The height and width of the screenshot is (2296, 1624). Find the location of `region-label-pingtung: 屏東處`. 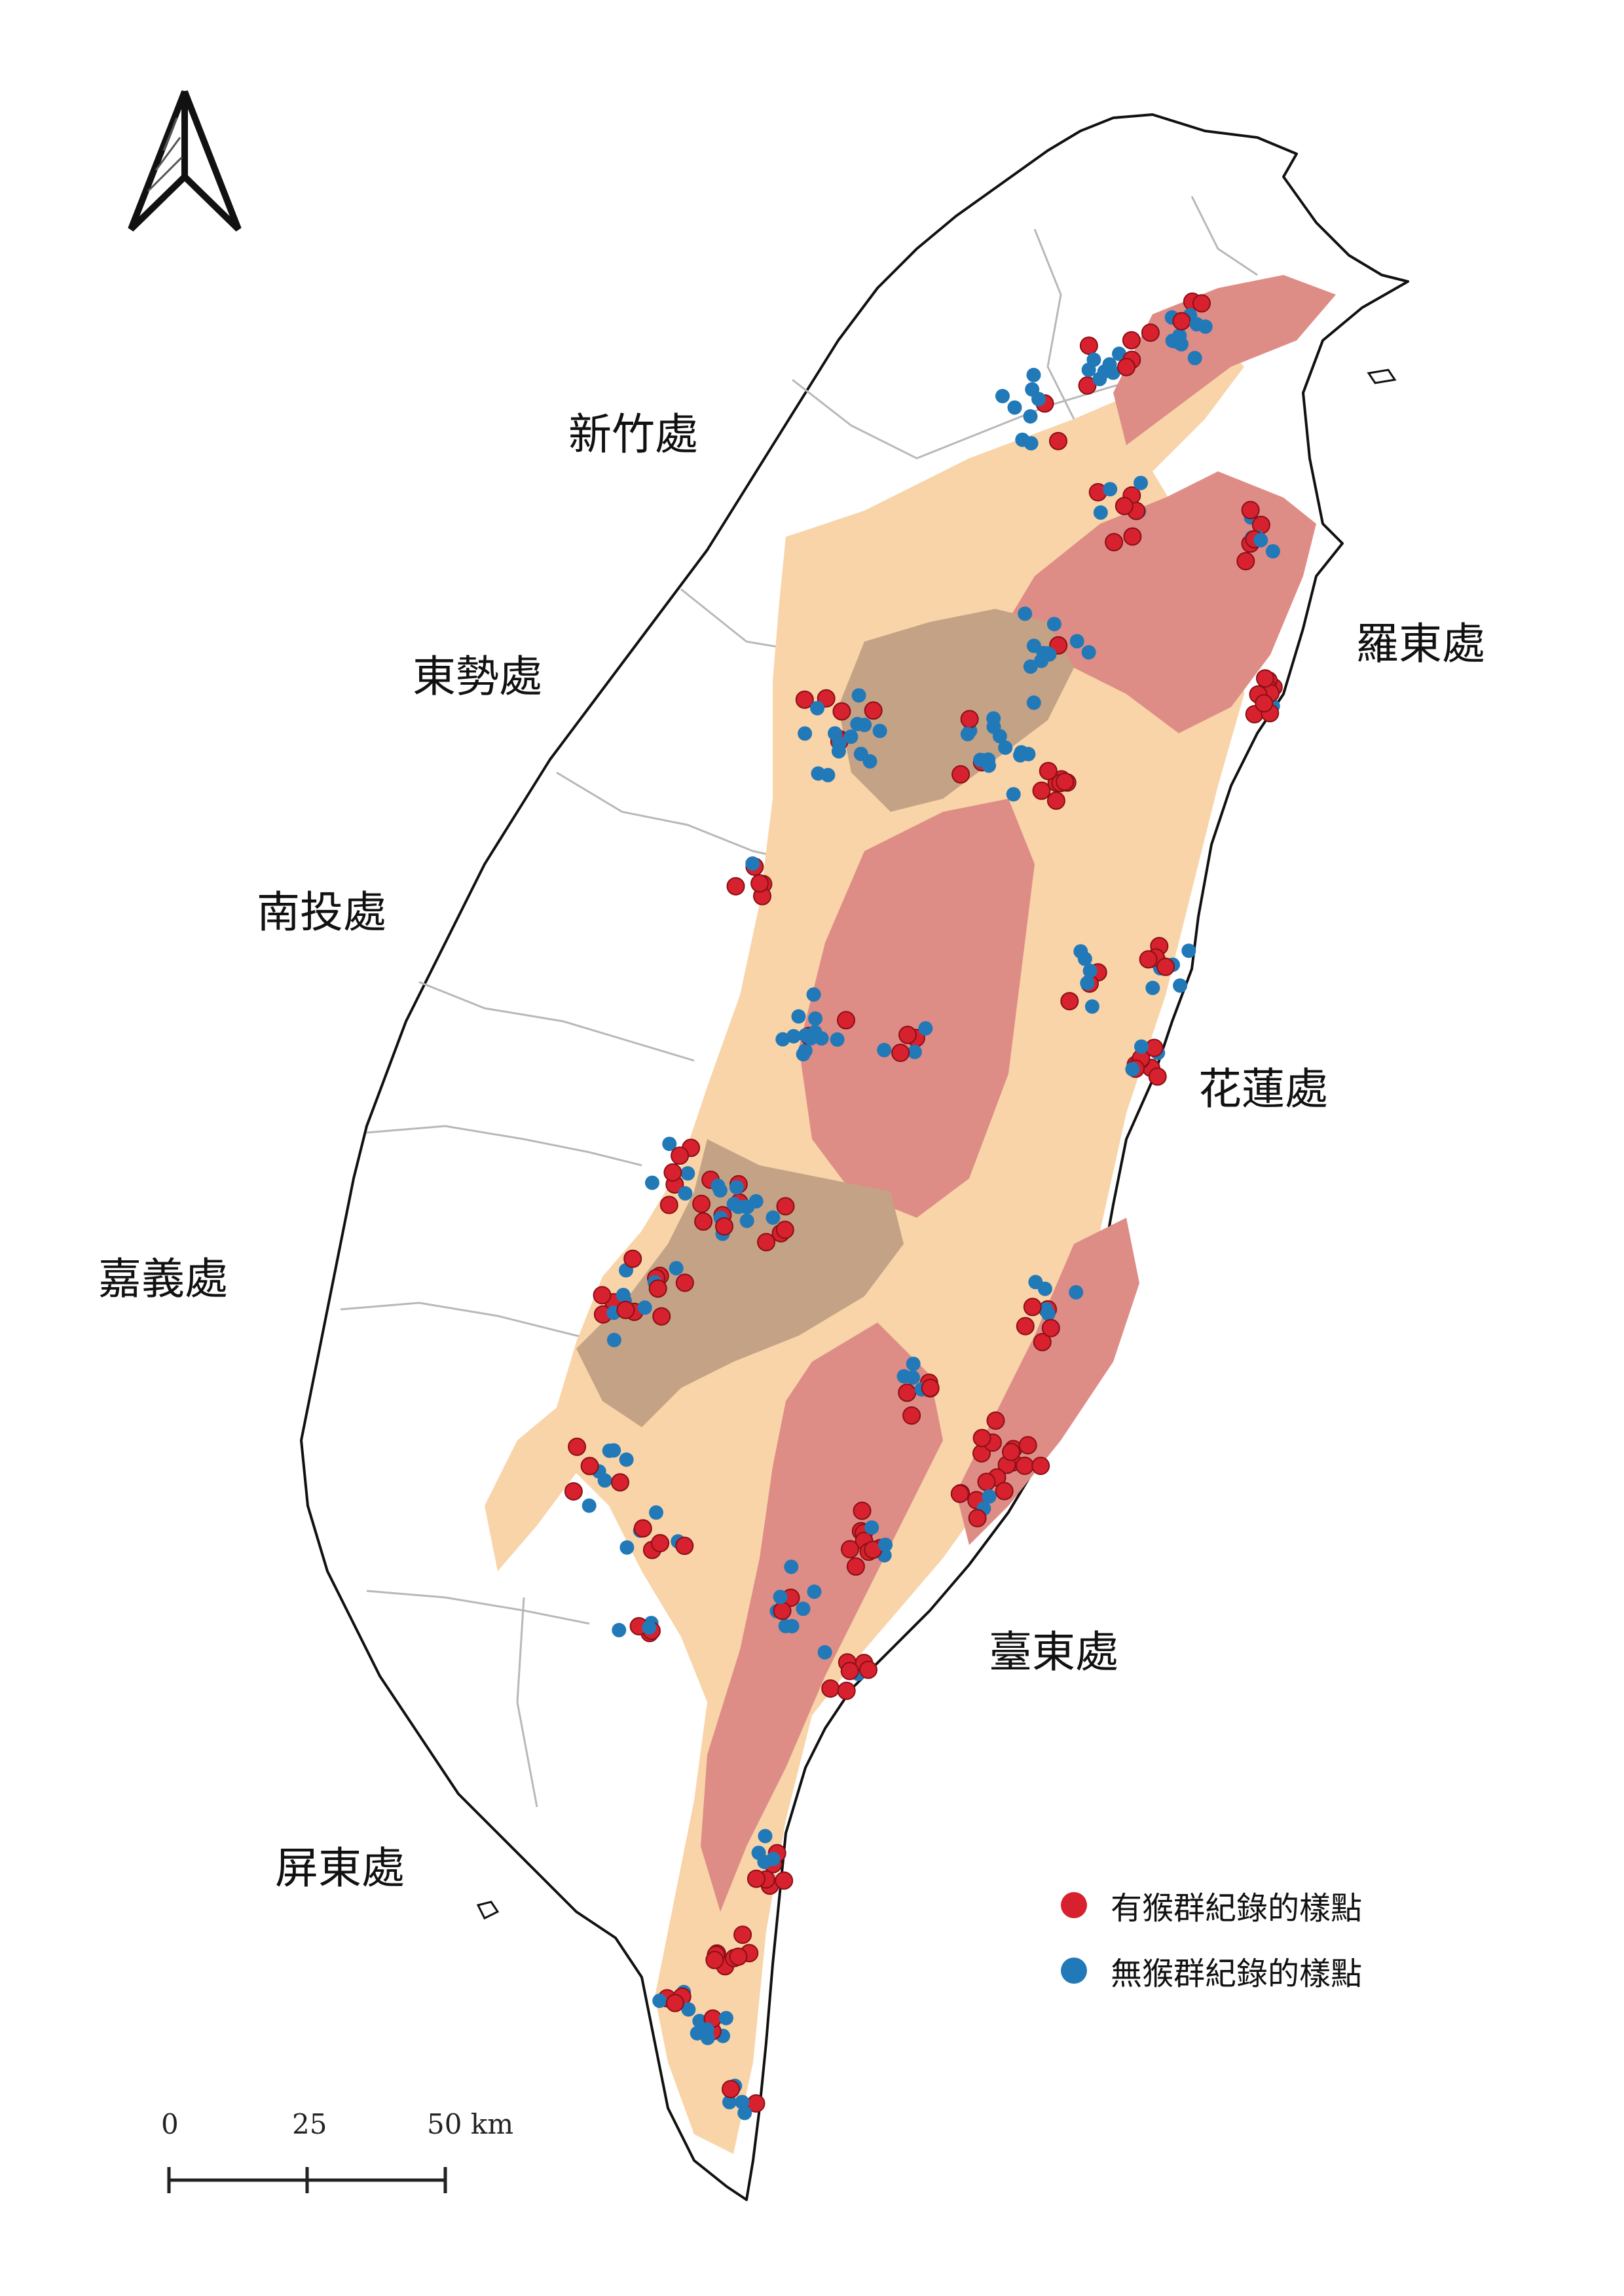

region-label-pingtung: 屏東處 is located at coordinates (340, 1868).